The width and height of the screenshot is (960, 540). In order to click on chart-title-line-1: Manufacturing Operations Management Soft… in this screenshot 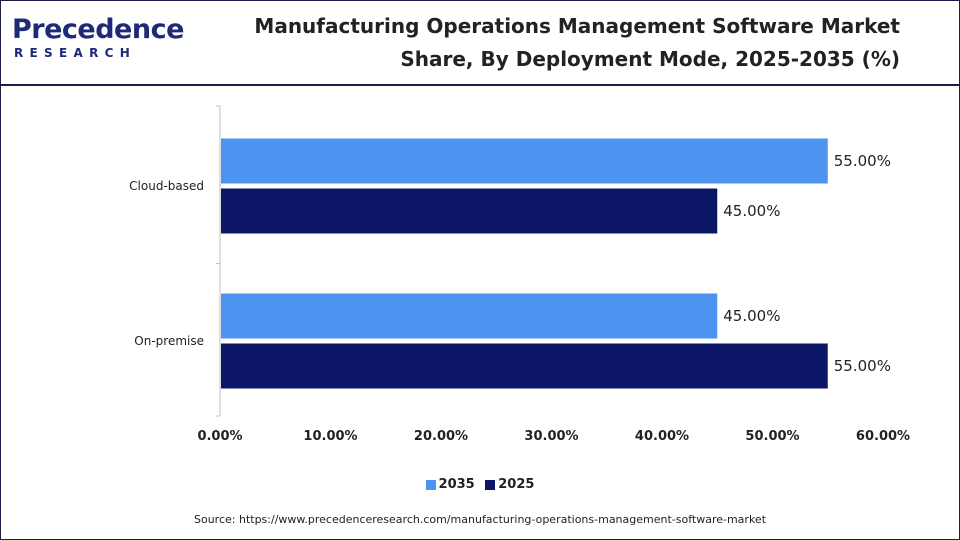, I will do `click(577, 26)`.